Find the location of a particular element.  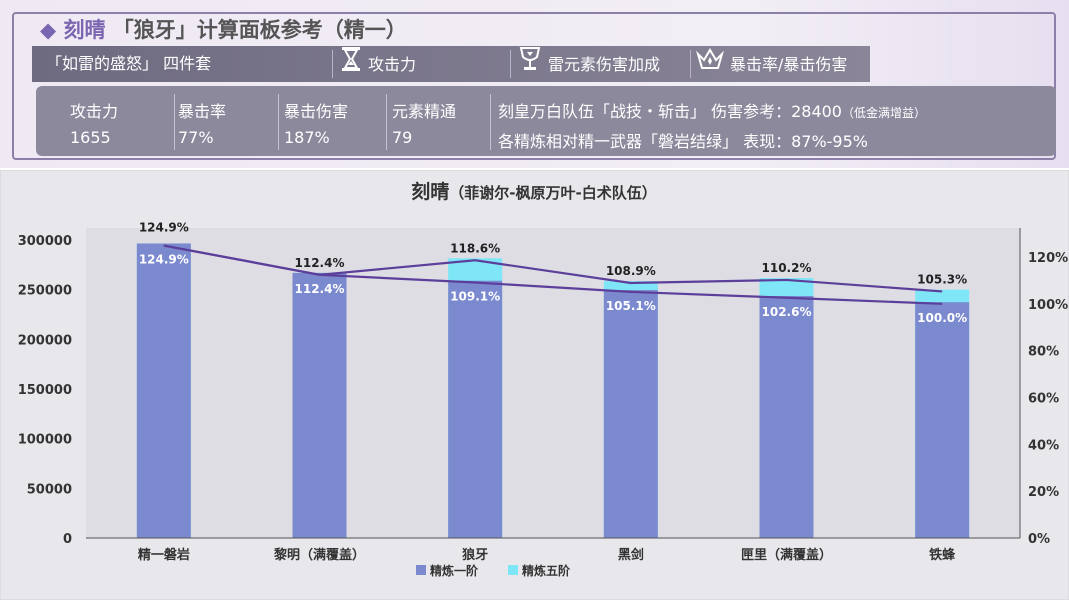

data-label-refine1: 109.1% is located at coordinates (475, 297).